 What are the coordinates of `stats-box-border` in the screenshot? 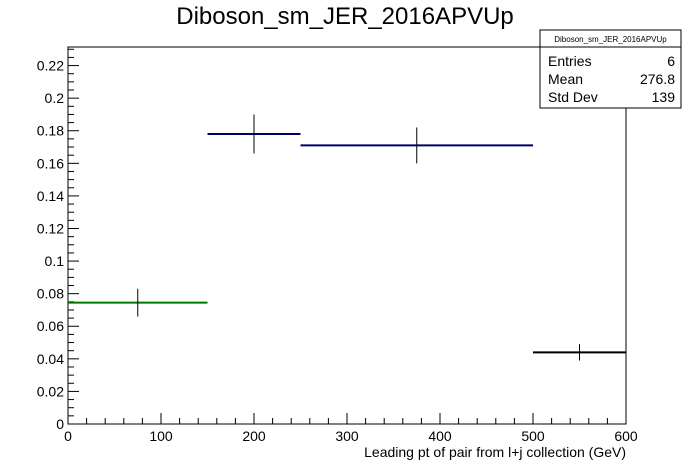 It's located at (610, 69).